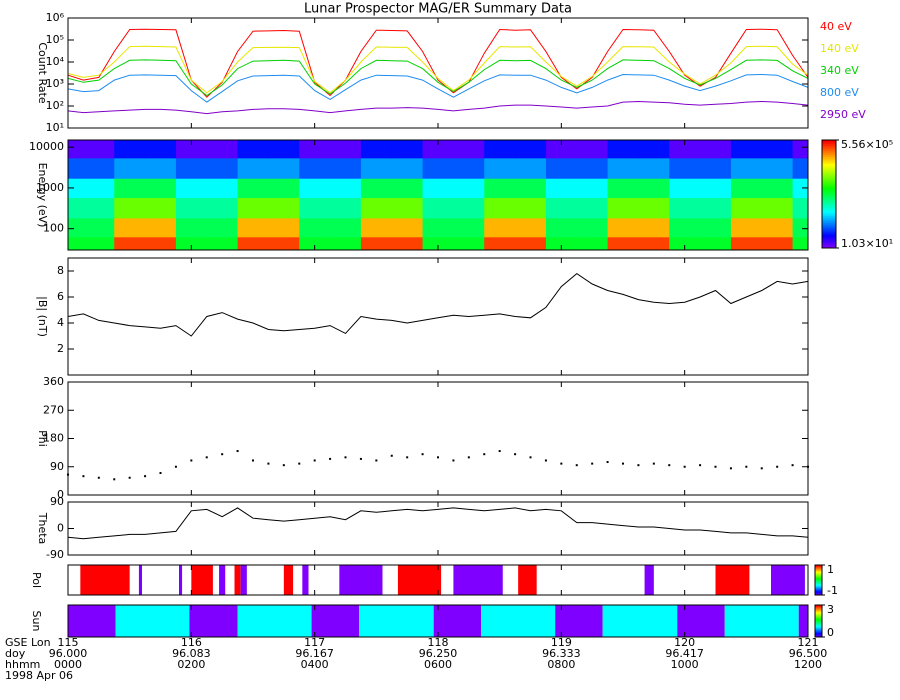 This screenshot has height=700, width=900. What do you see at coordinates (836, 26) in the screenshot?
I see `legend-entry: 40 eV` at bounding box center [836, 26].